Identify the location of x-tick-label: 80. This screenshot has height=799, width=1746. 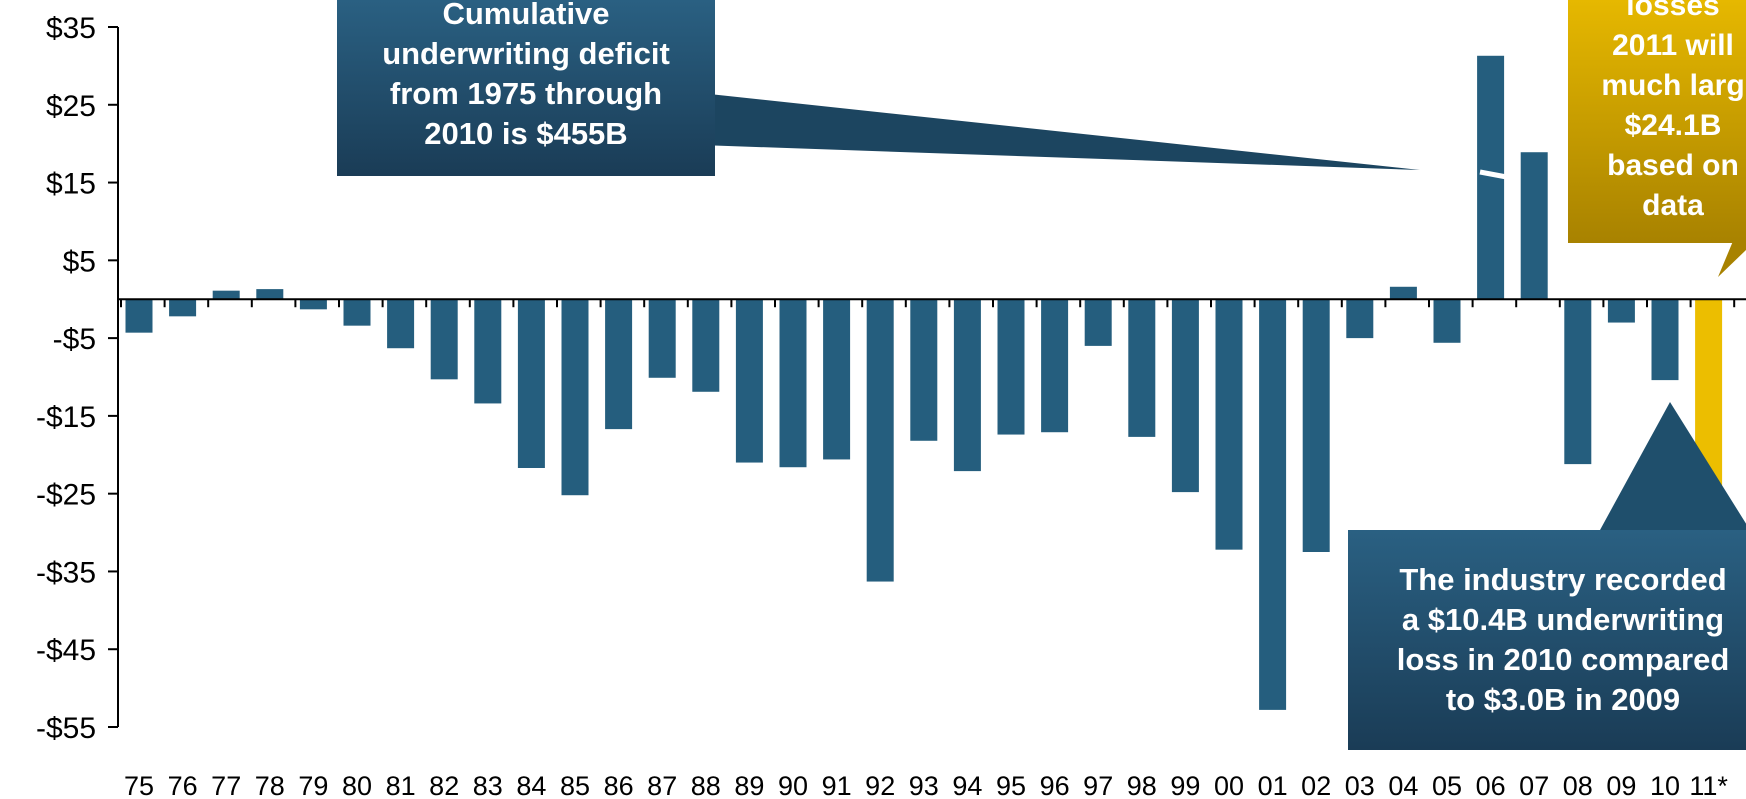
(357, 785).